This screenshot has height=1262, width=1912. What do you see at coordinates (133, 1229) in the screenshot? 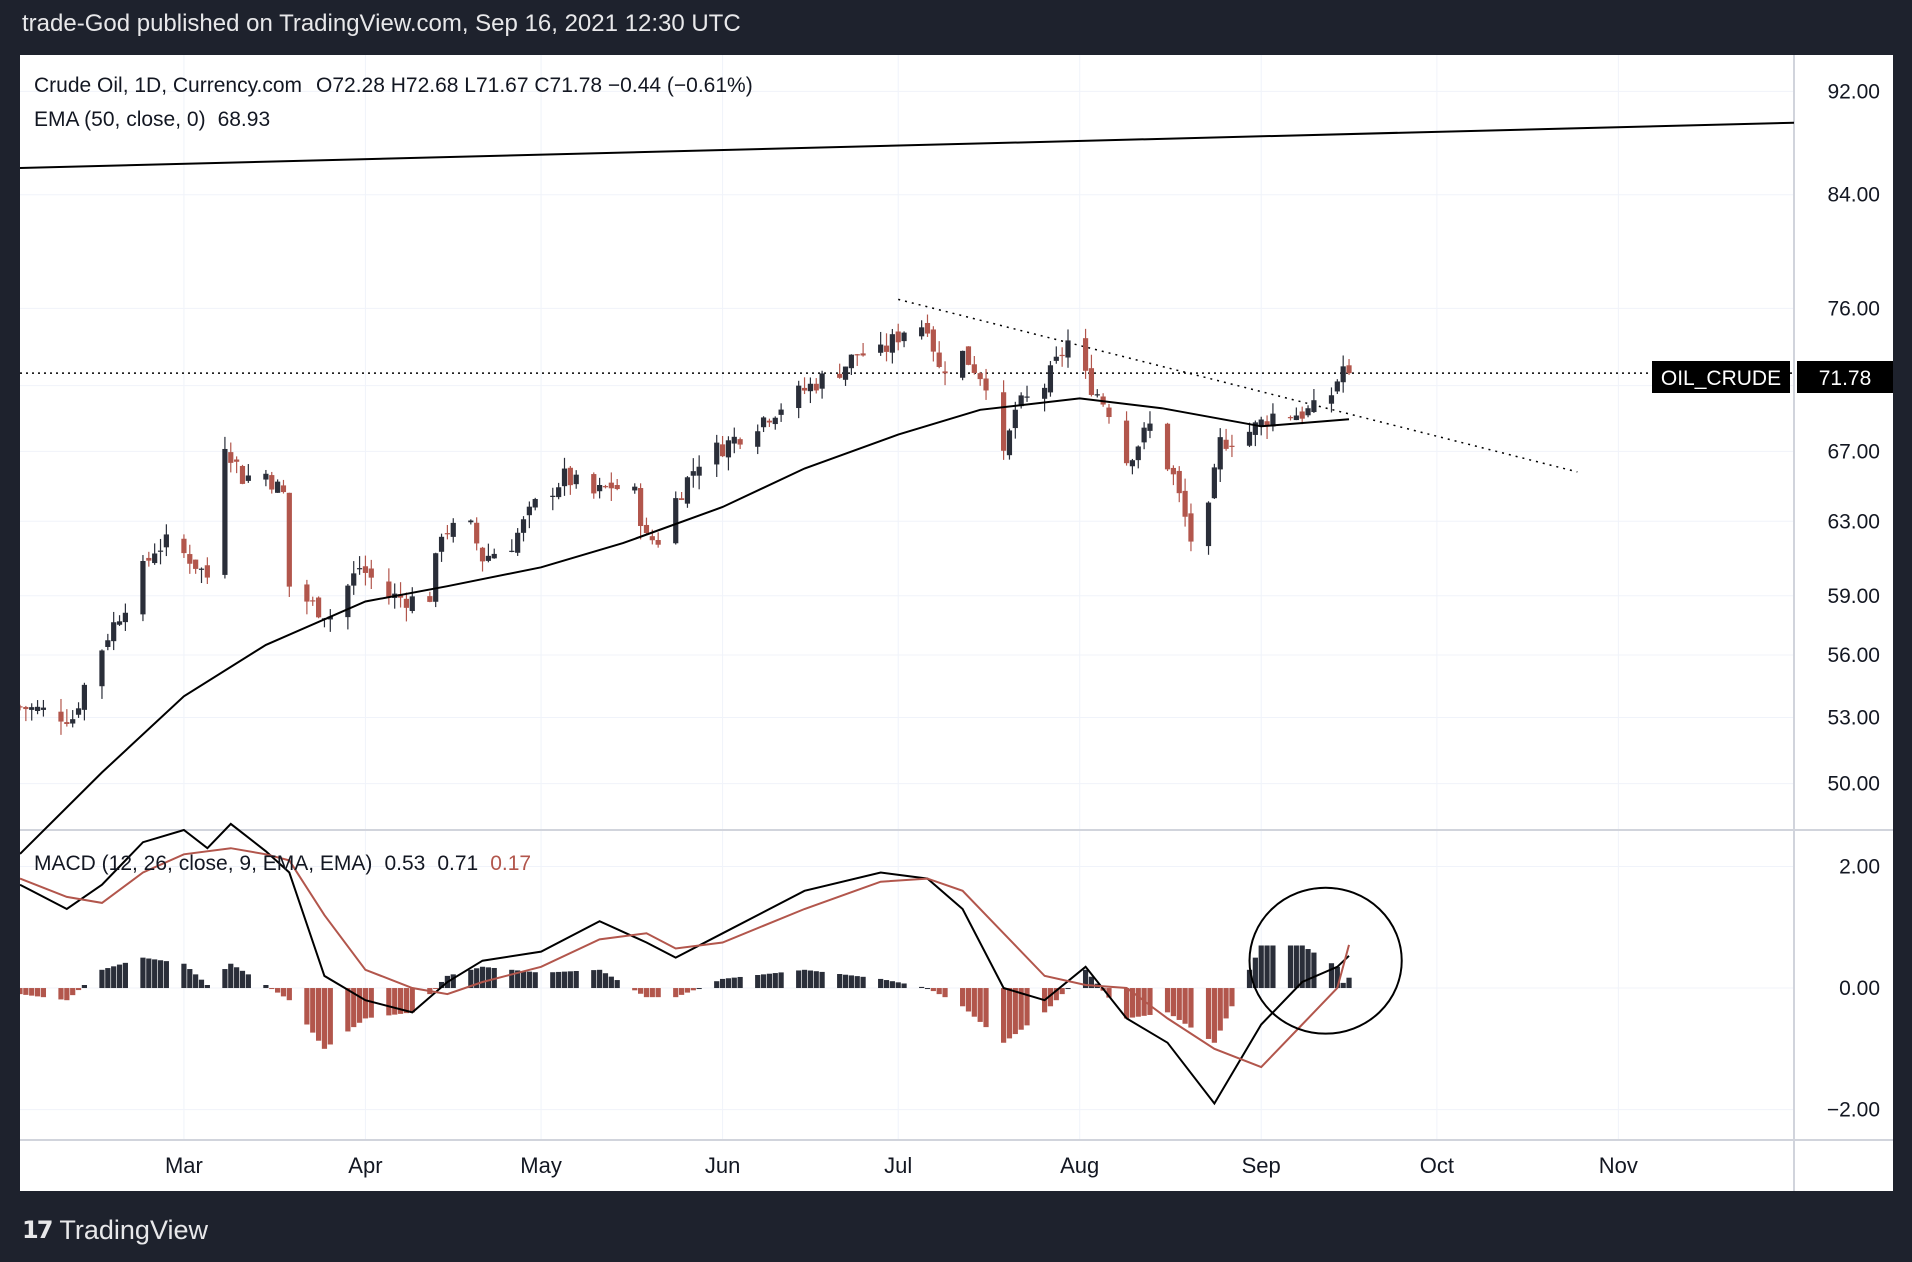
I see `brand-name: TradingView` at bounding box center [133, 1229].